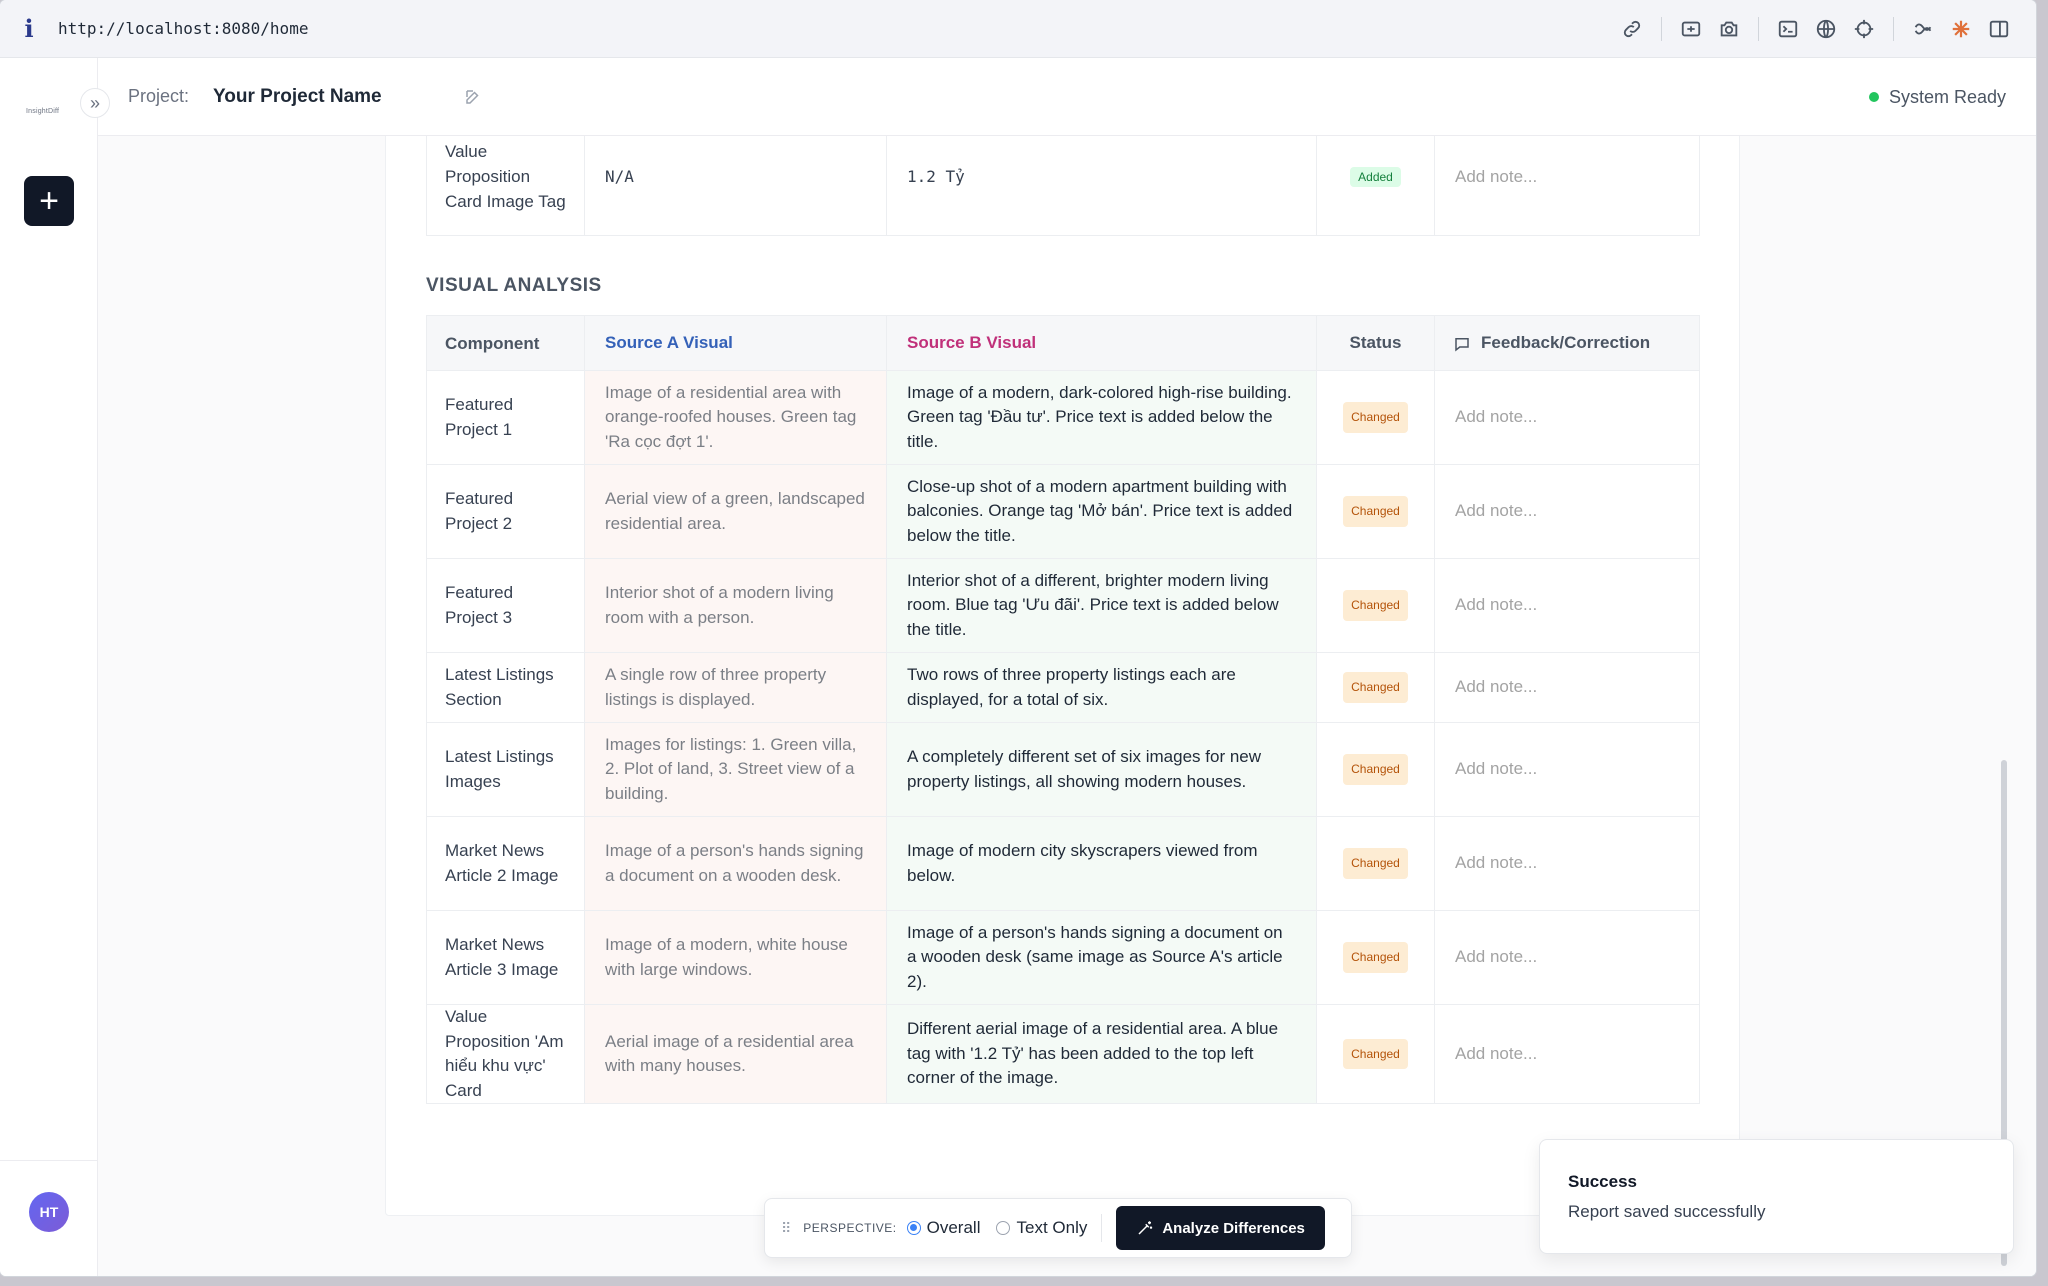  Describe the element at coordinates (1873, 97) in the screenshot. I see `status-dot` at that location.